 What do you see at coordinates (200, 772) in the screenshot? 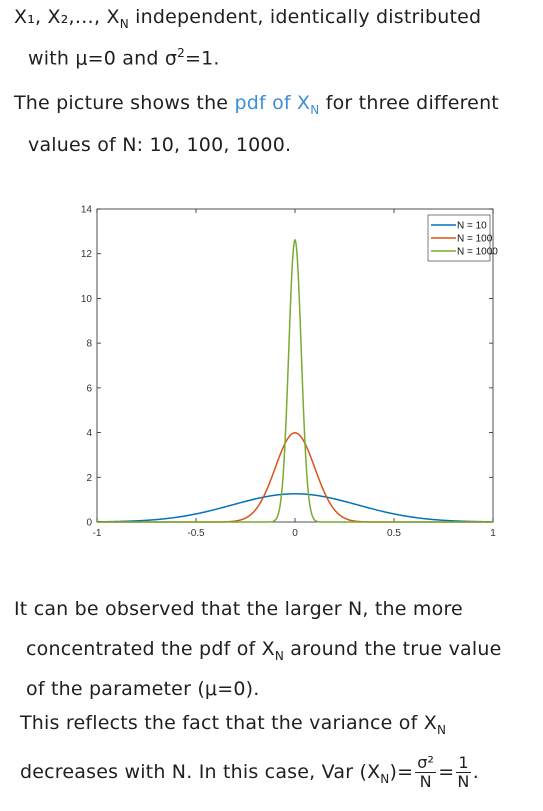
I see `var-formula-text: decreases with N. In this case, Var (X` at bounding box center [200, 772].